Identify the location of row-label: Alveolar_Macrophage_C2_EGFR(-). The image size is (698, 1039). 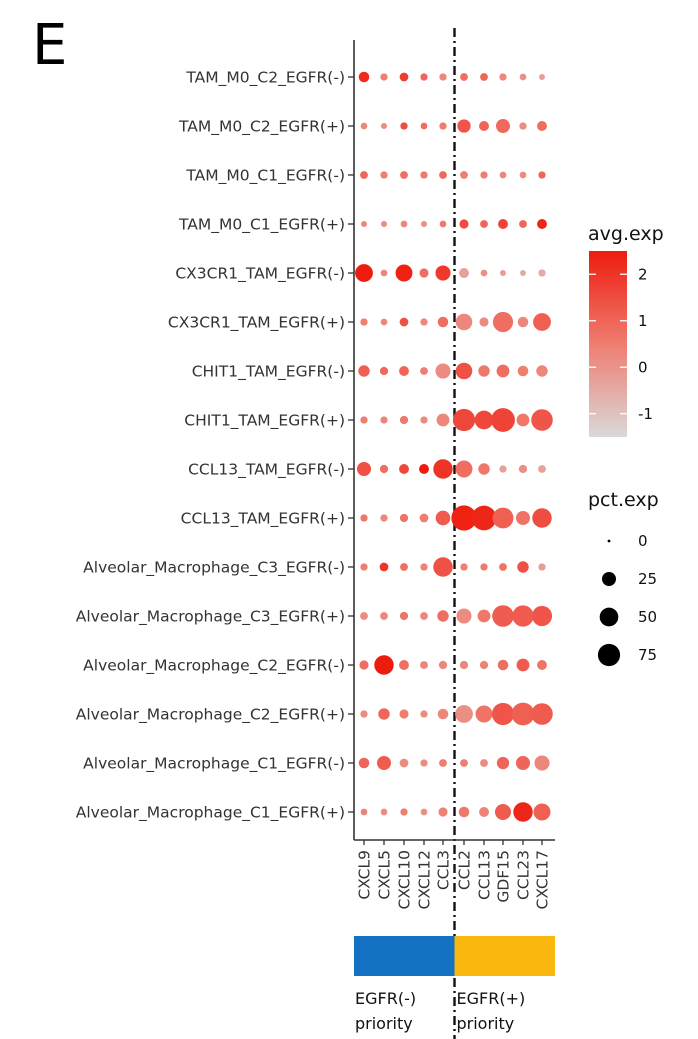
(214, 666).